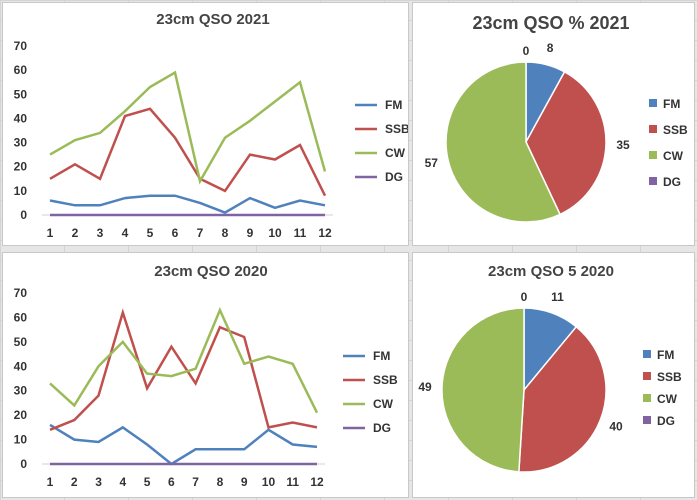  I want to click on chart-title: 23cm QSO 2020, so click(210, 271).